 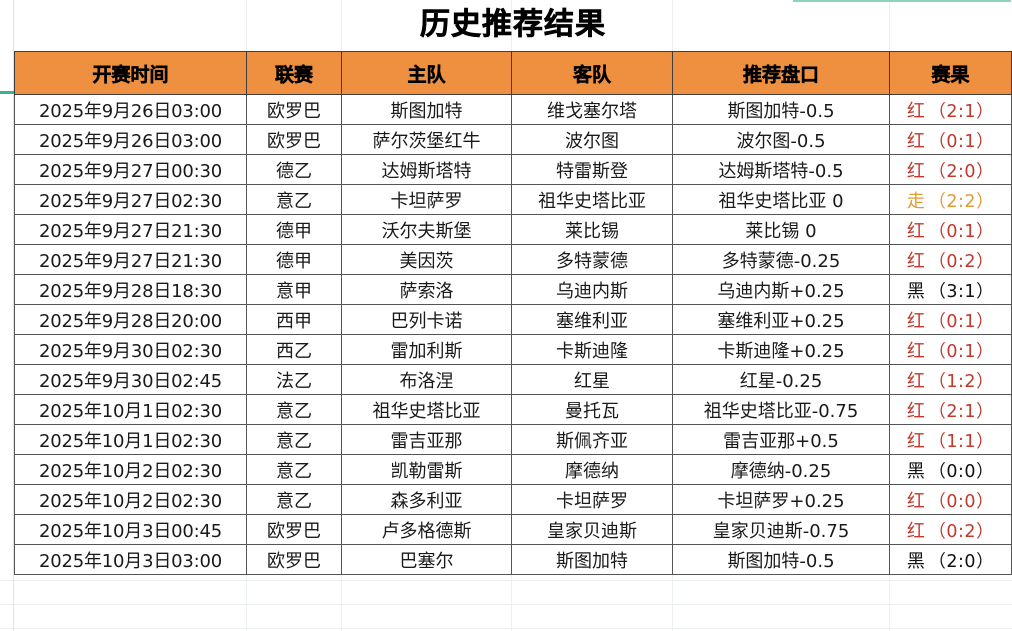 What do you see at coordinates (592, 229) in the screenshot?
I see `cell-away-team: 莱比锡` at bounding box center [592, 229].